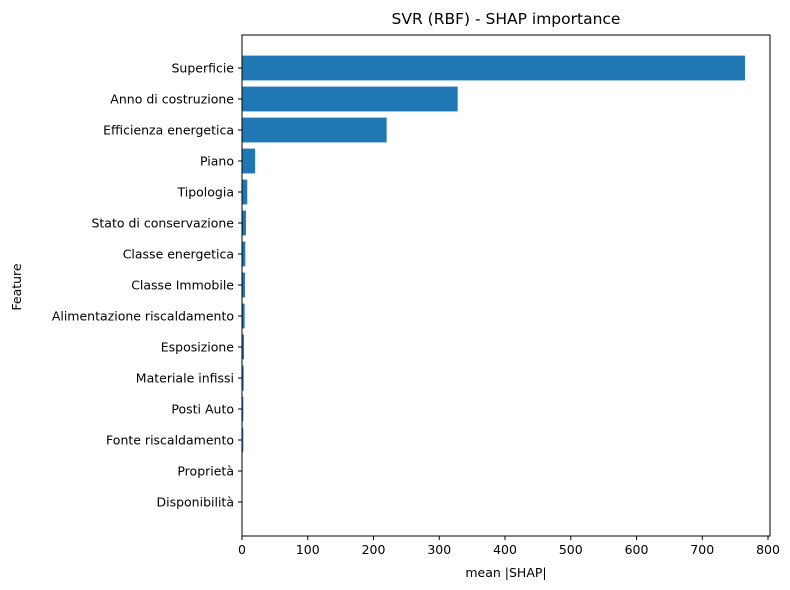 The width and height of the screenshot is (790, 590). I want to click on y-tick-label: Classe Immobile, so click(182, 285).